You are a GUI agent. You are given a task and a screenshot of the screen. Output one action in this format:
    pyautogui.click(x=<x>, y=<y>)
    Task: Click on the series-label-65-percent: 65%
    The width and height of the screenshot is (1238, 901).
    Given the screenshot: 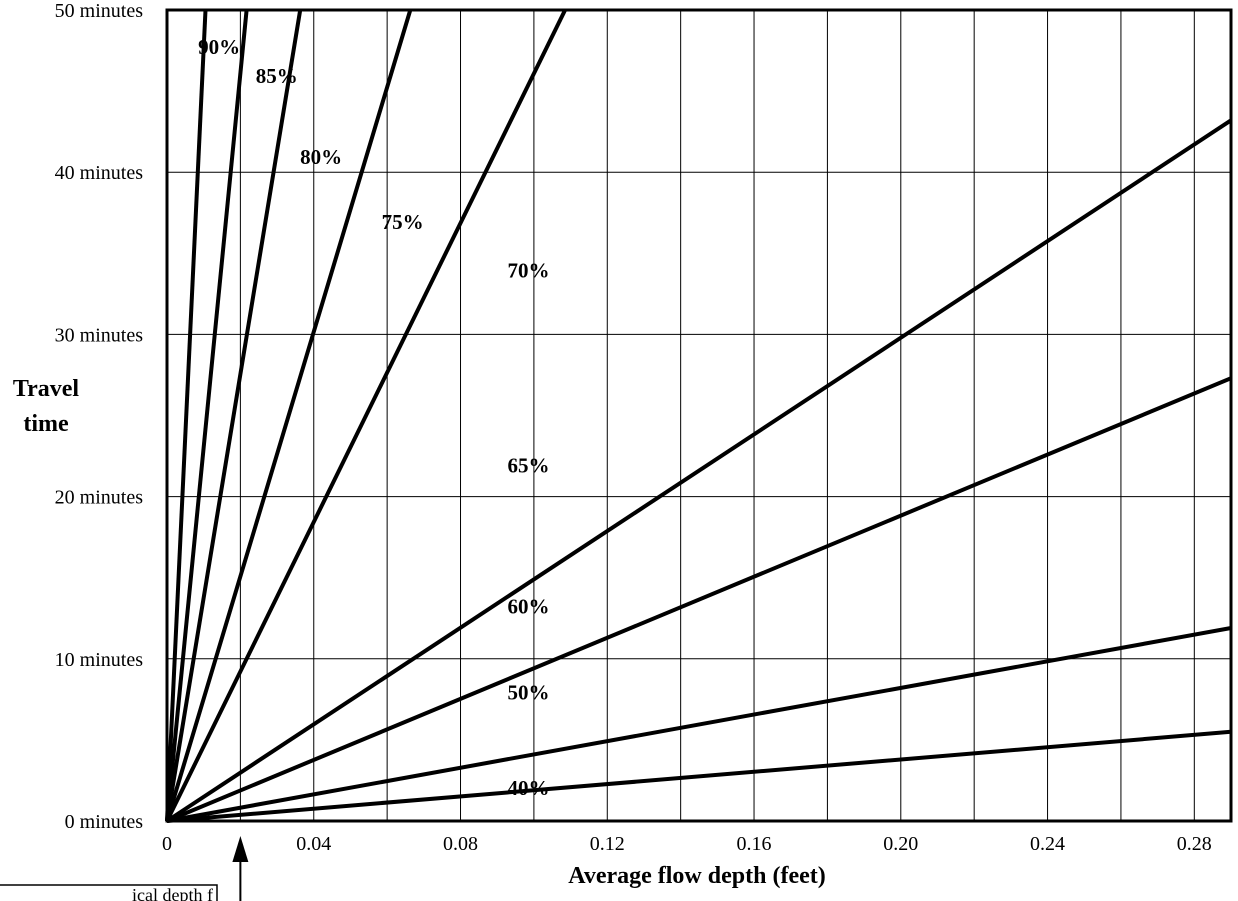 What is the action you would take?
    pyautogui.click(x=528, y=465)
    